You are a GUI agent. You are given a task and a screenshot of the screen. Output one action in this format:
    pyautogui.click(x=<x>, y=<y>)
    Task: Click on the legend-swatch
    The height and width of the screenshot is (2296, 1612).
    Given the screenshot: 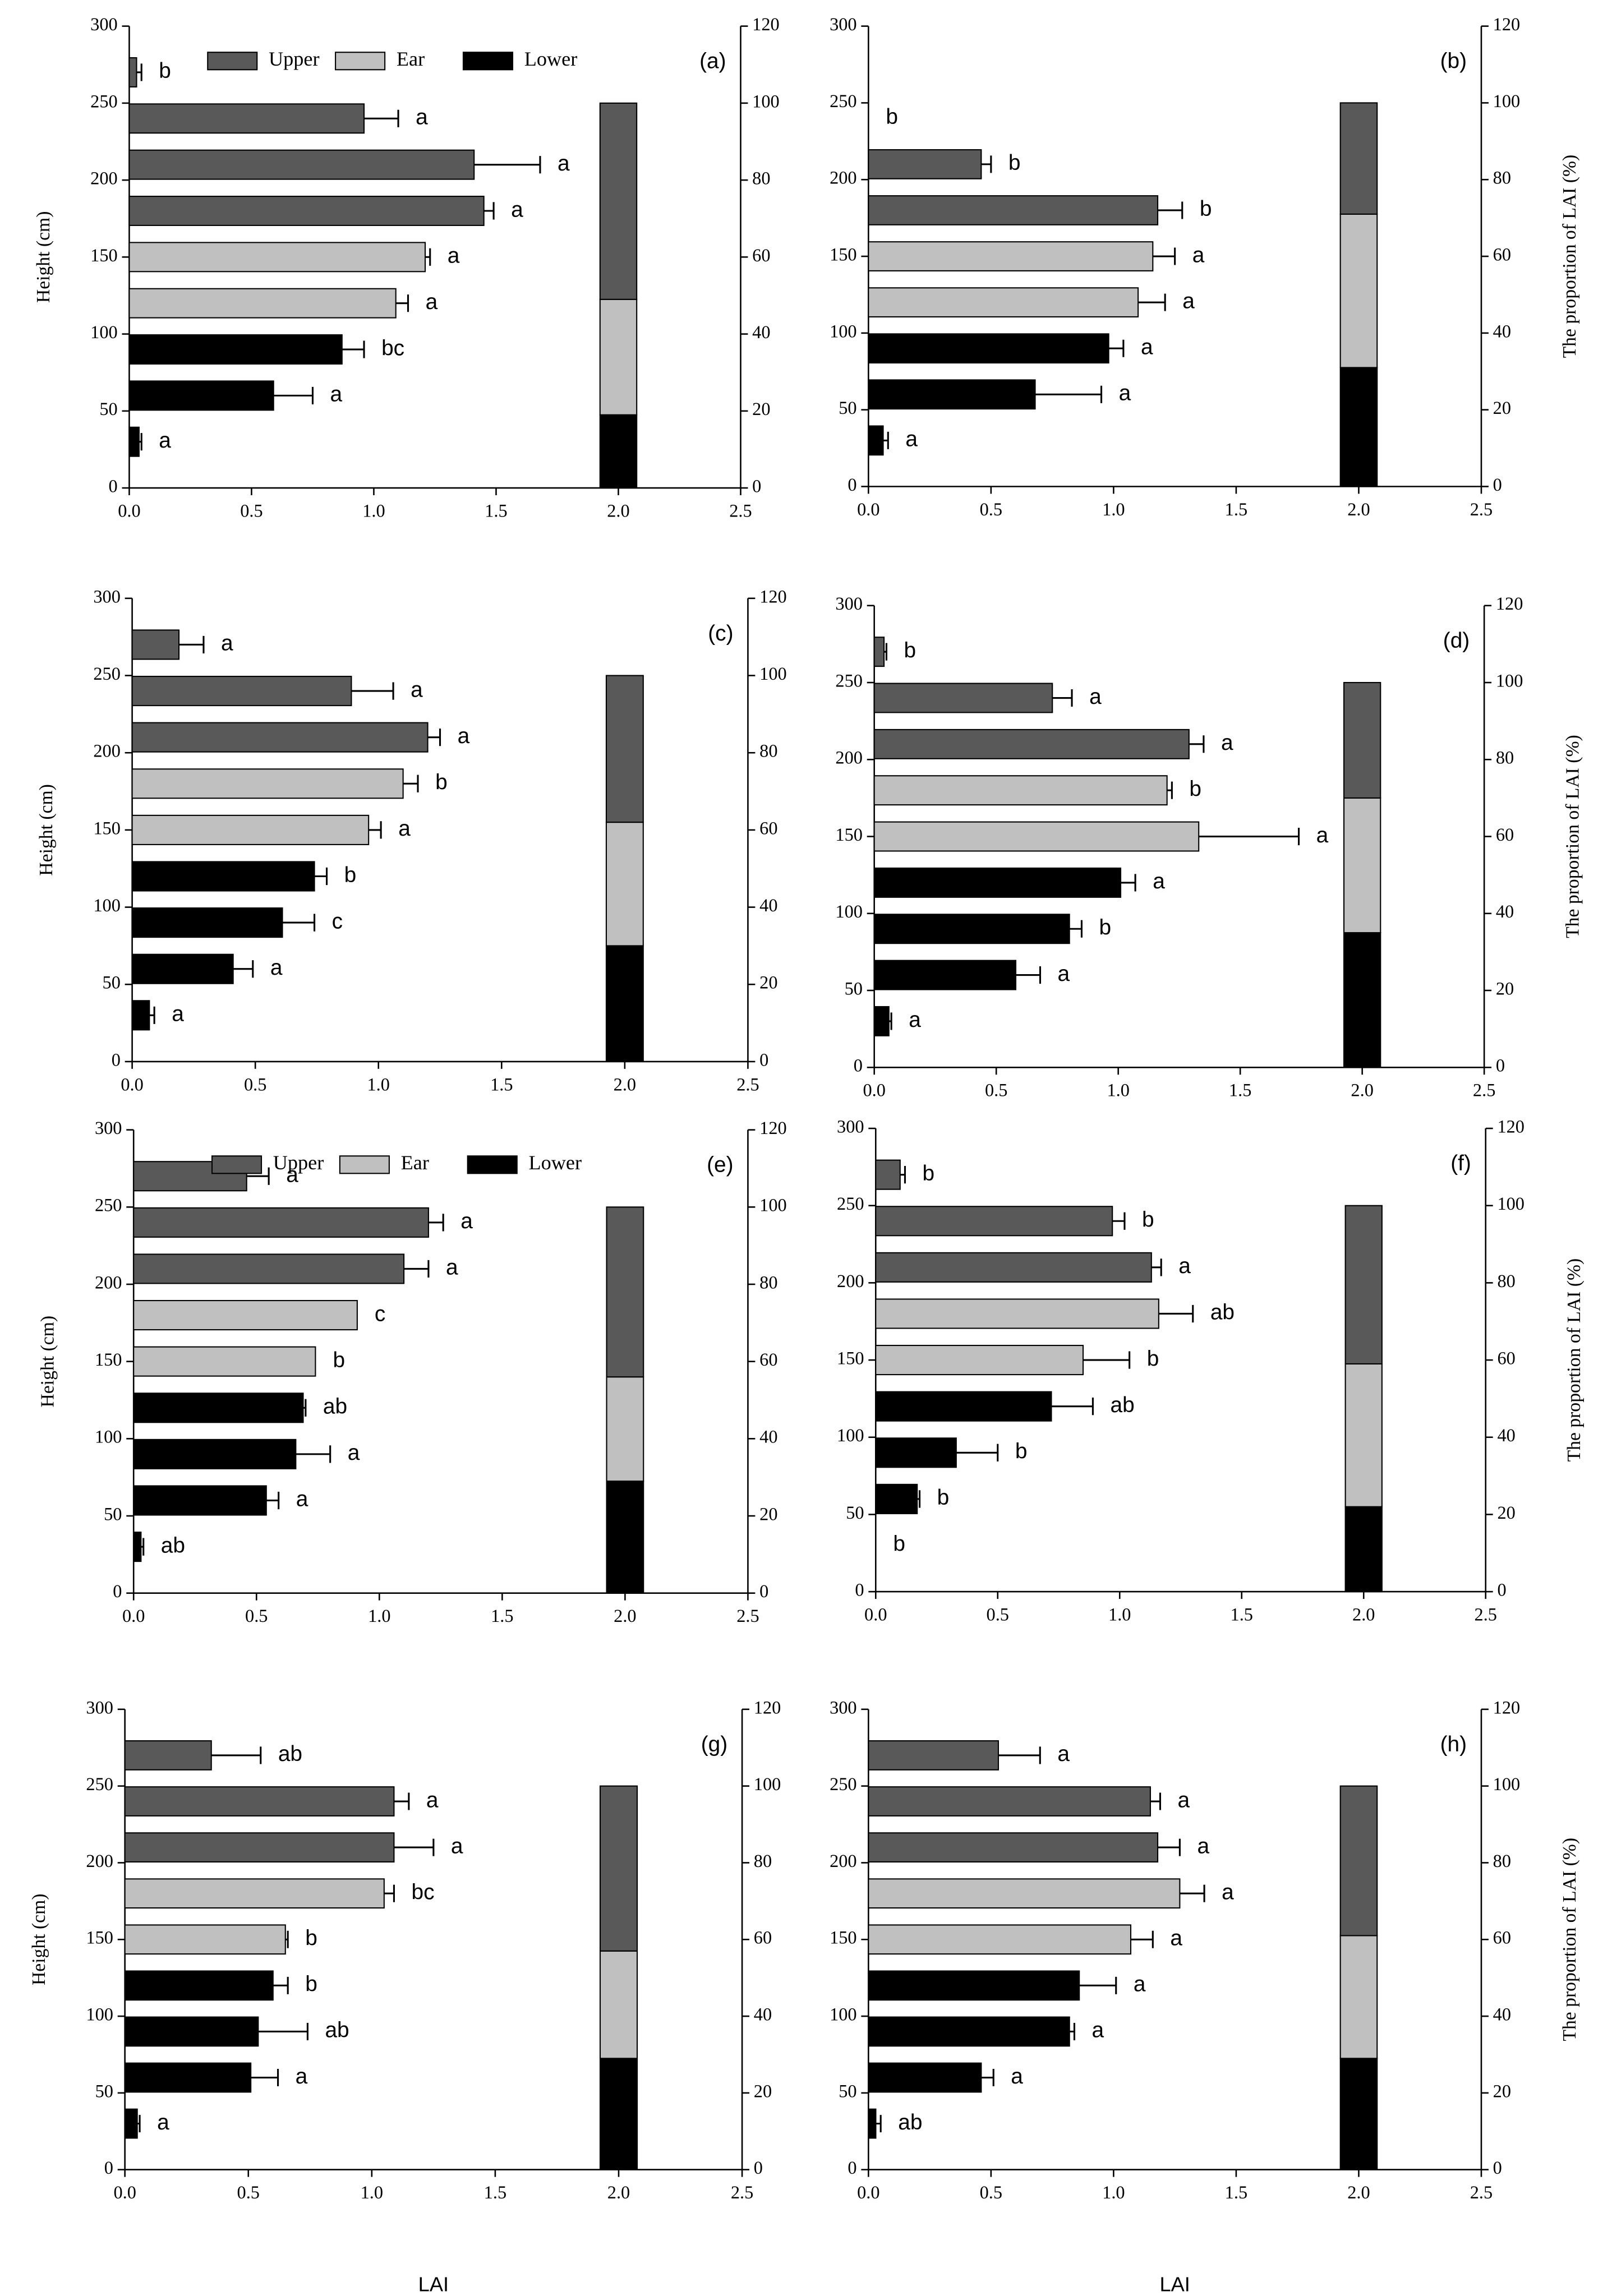 What is the action you would take?
    pyautogui.click(x=236, y=1164)
    